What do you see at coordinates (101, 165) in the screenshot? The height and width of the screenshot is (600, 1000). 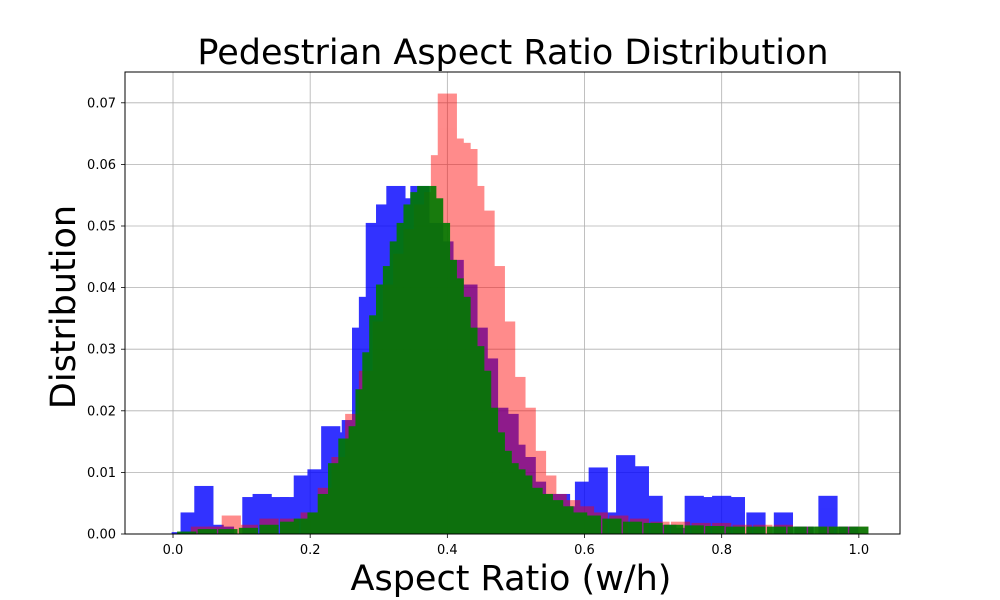 I see `y-tick-label: 0.06` at bounding box center [101, 165].